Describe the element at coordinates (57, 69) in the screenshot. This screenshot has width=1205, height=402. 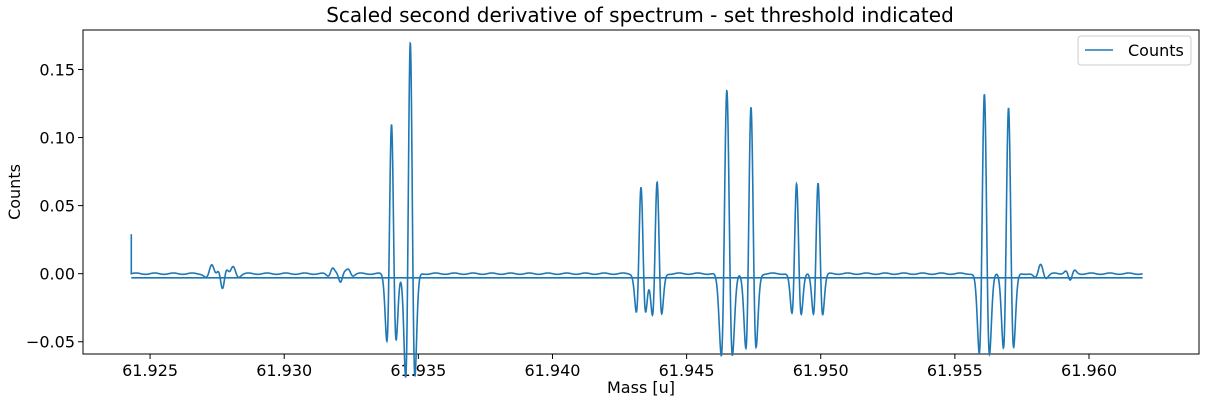
I see `y-tick-label: 0.15` at that location.